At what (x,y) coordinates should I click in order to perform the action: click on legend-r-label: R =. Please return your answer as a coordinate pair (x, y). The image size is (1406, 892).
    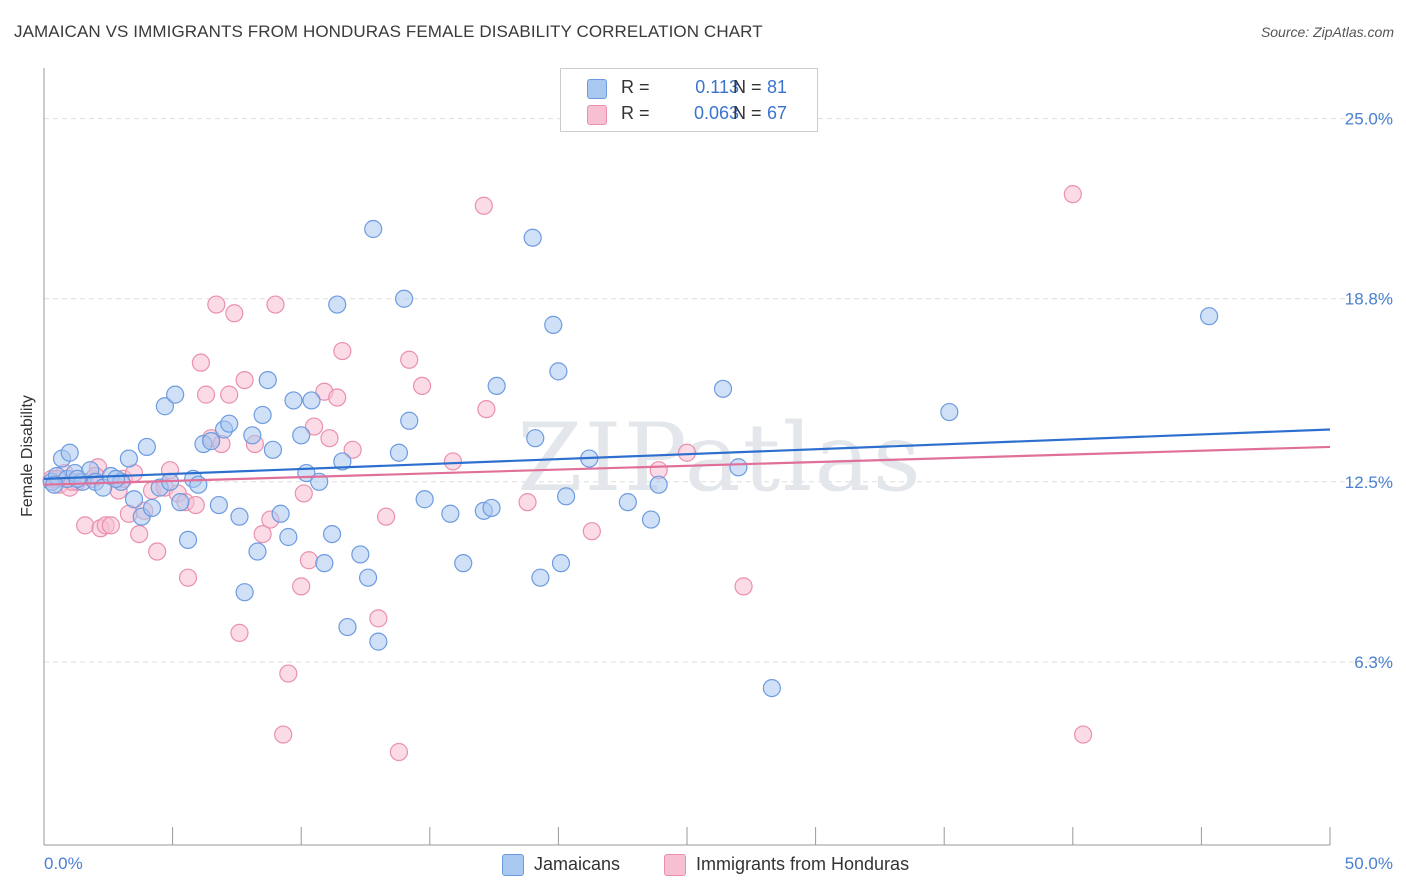
    Looking at the image, I should click on (635, 113).